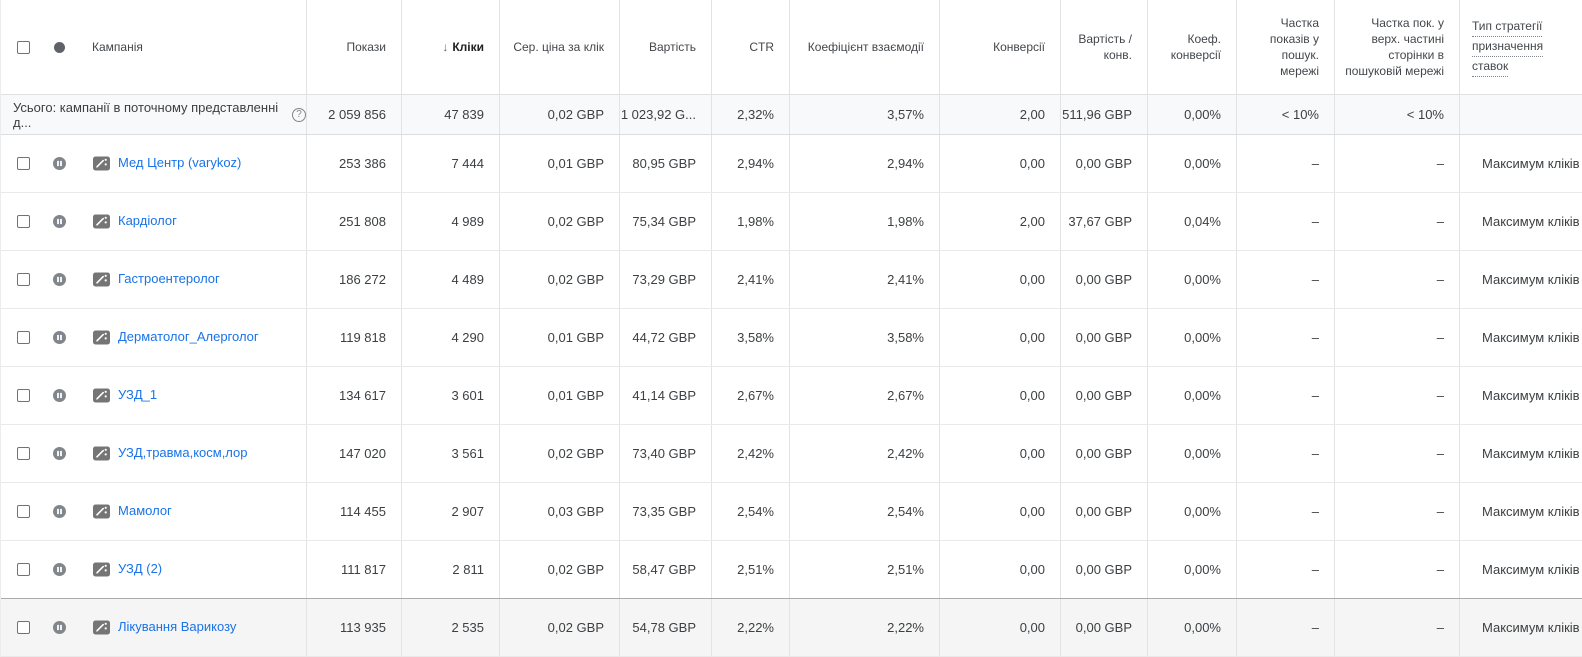 This screenshot has height=657, width=1582. What do you see at coordinates (864, 569) in the screenshot?
I see `interaction-rate-cell: 2,51%` at bounding box center [864, 569].